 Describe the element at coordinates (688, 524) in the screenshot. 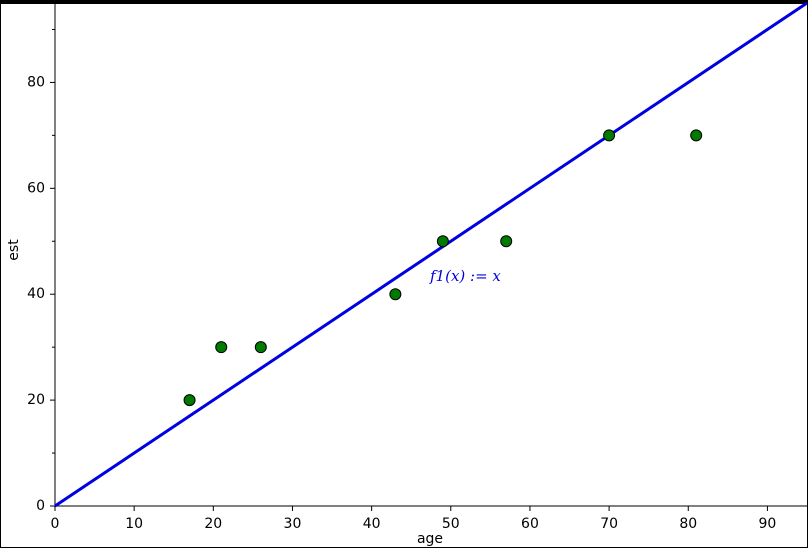

I see `x-tick-label: 80` at that location.